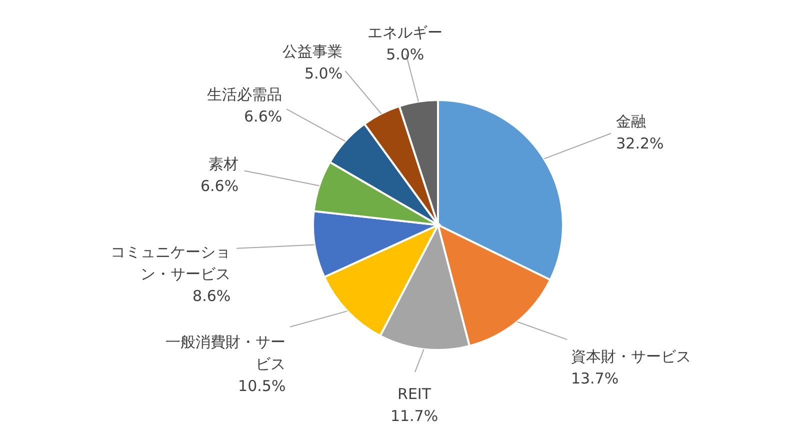 This screenshot has height=441, width=805. Describe the element at coordinates (223, 163) in the screenshot. I see `slice-label: 素材` at that location.